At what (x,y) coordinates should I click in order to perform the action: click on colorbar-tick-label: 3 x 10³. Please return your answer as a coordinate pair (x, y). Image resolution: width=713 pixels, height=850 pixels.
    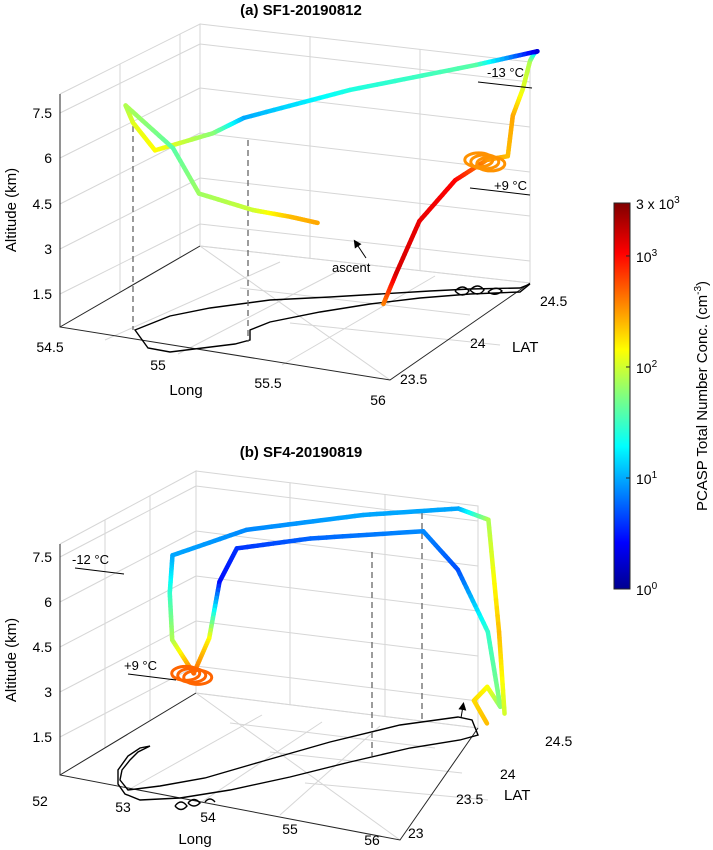
    Looking at the image, I should click on (658, 203).